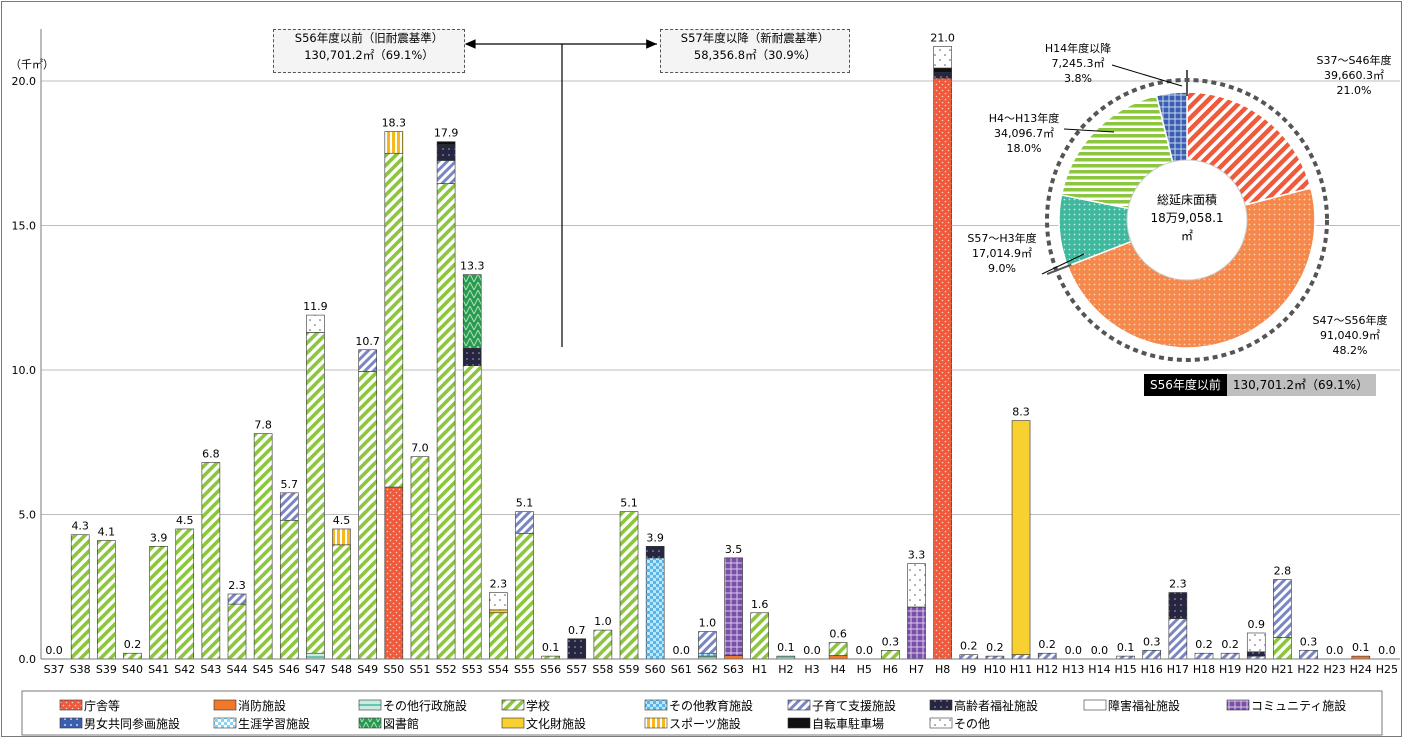  I want to click on x-tick-label: H21, so click(1282, 669).